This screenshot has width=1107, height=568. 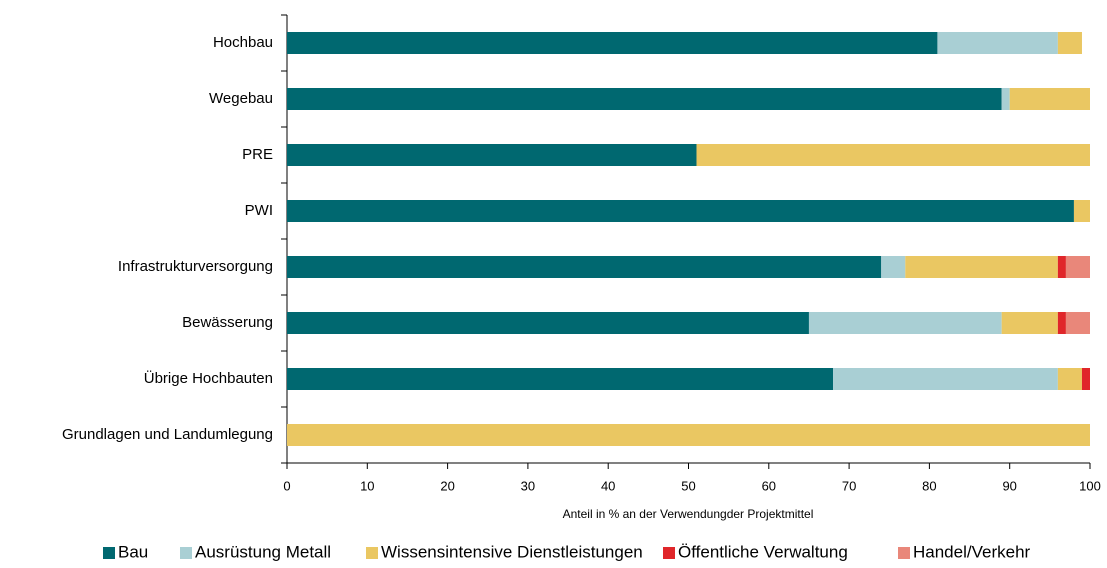 What do you see at coordinates (257, 154) in the screenshot?
I see `y-tick-label: PRE` at bounding box center [257, 154].